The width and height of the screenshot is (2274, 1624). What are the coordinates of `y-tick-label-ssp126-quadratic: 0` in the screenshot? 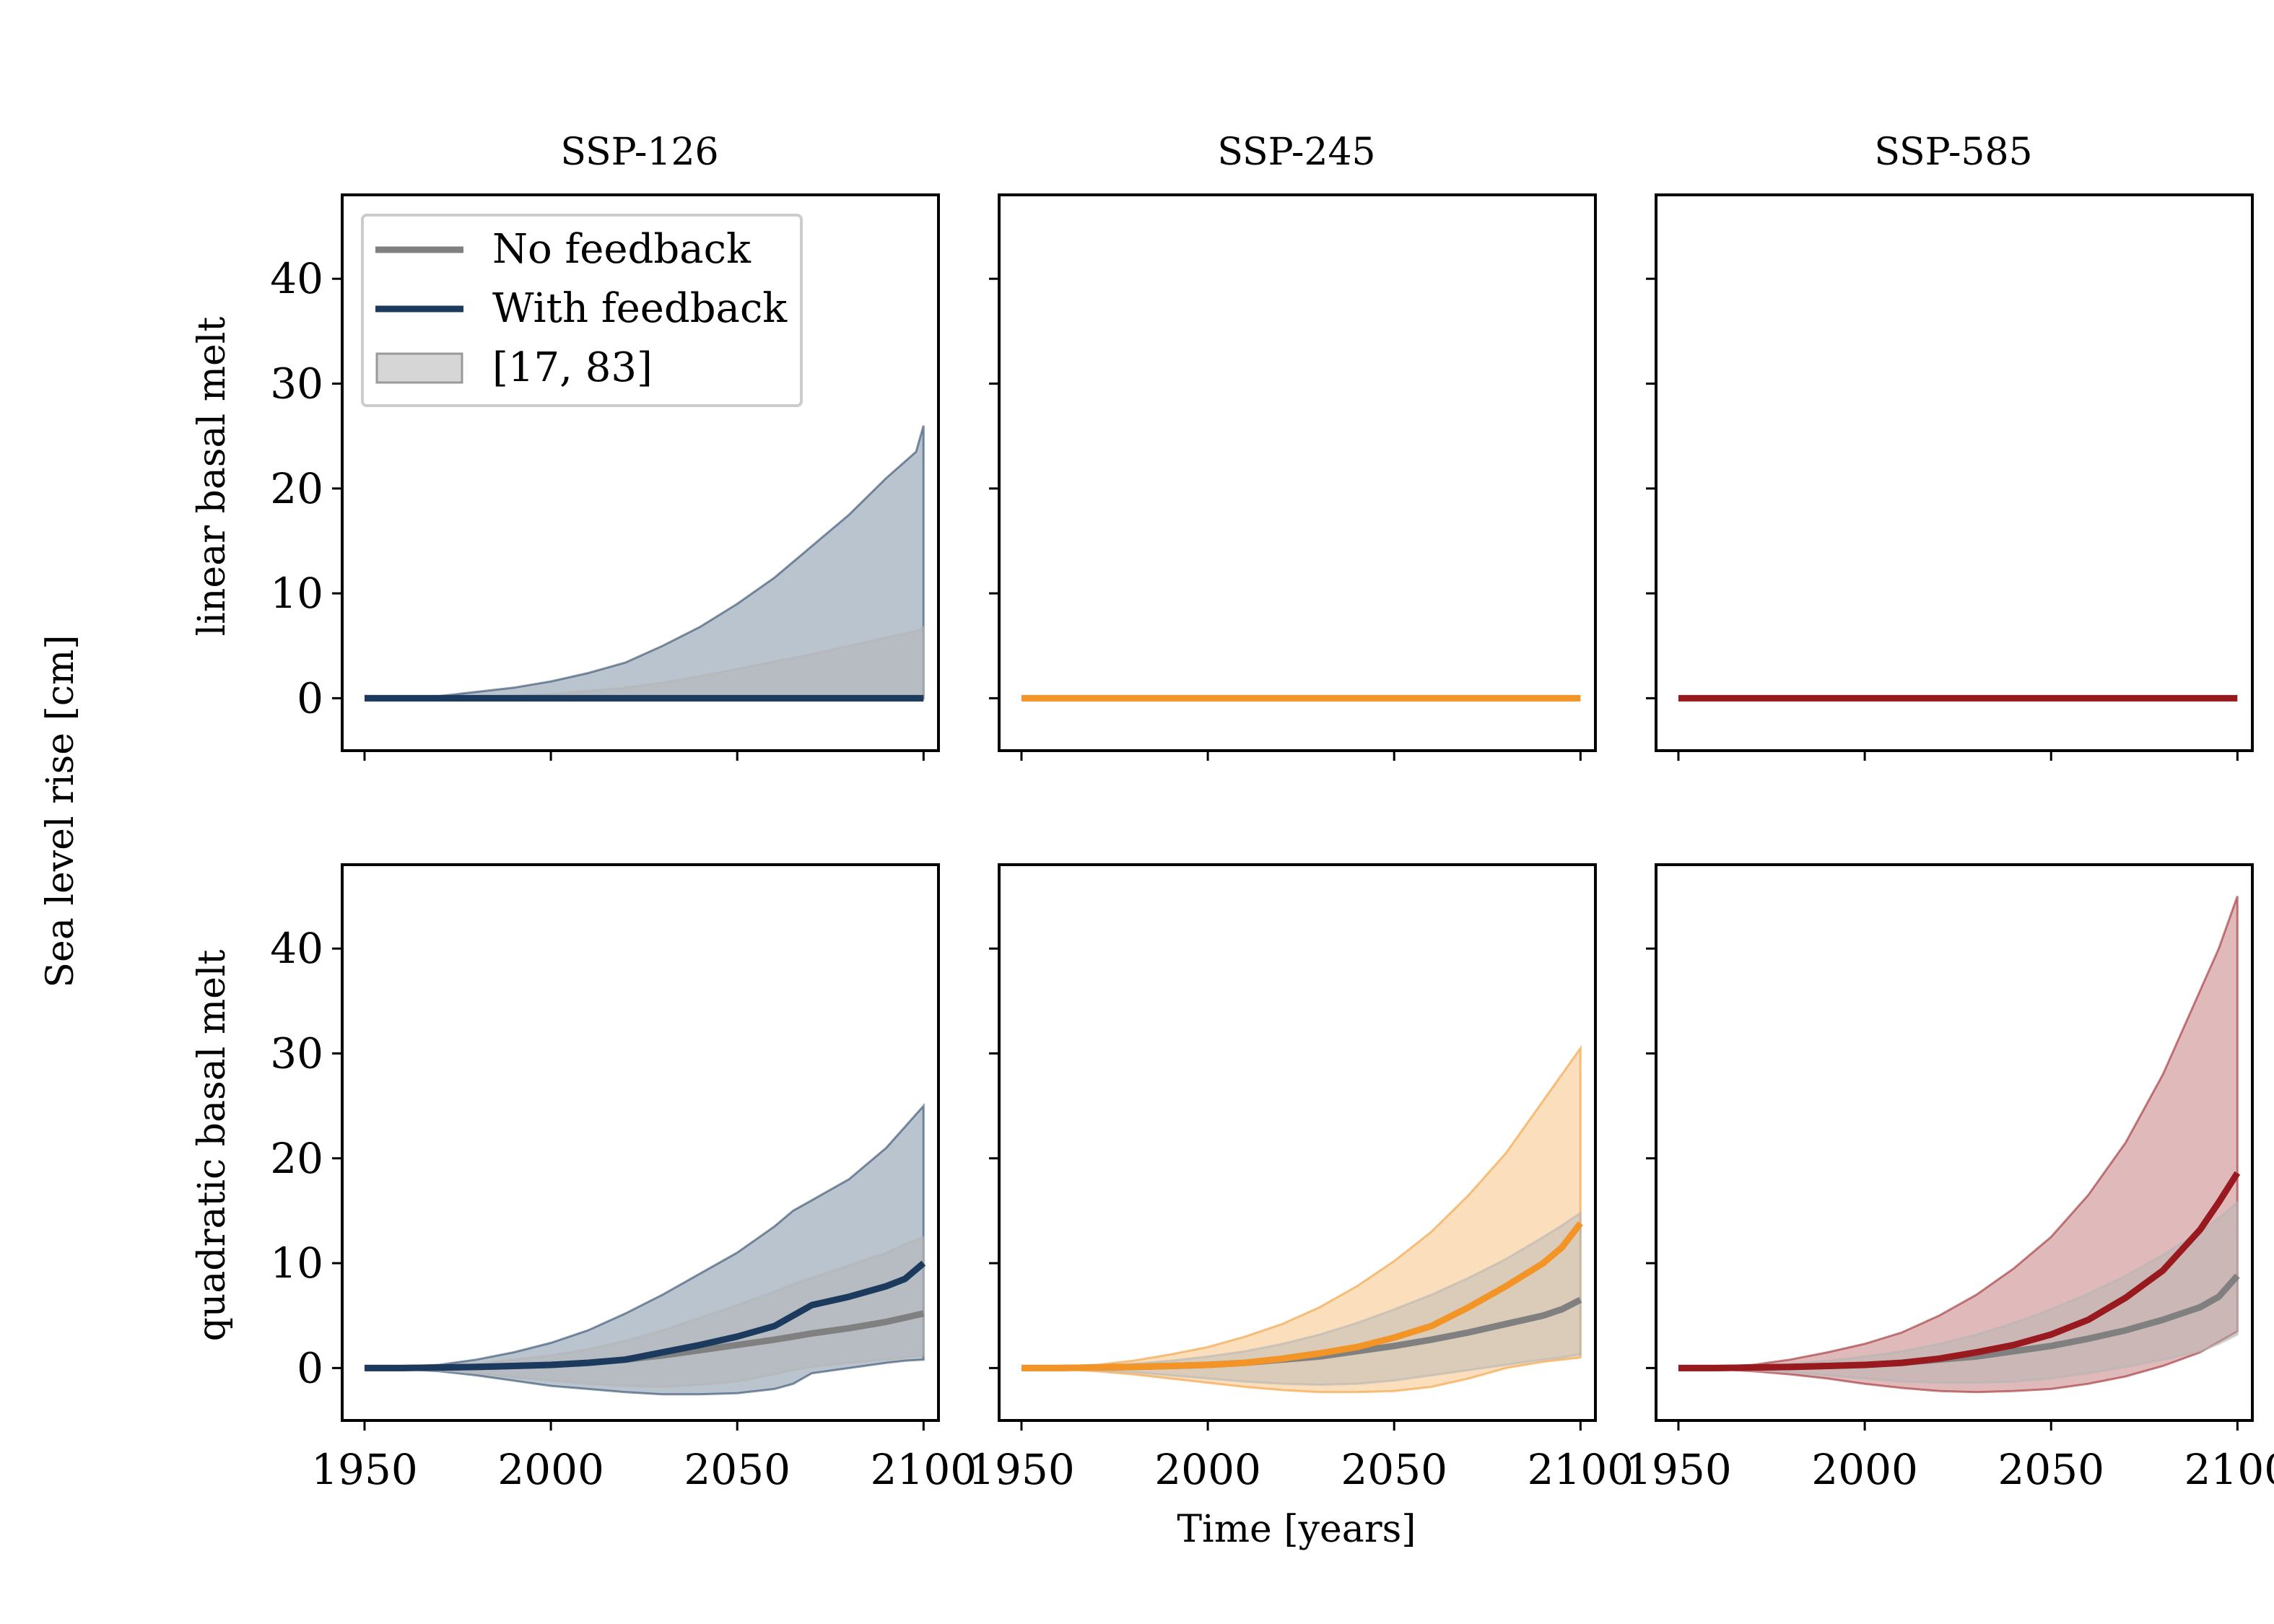 It's located at (310, 1367).